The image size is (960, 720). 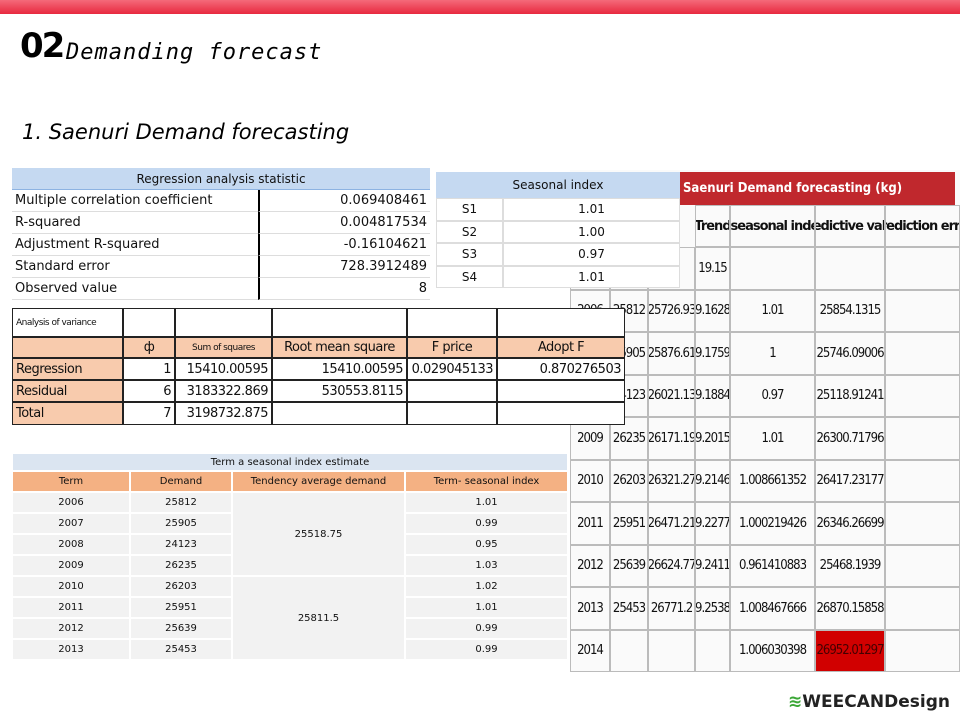 What do you see at coordinates (671, 310) in the screenshot?
I see `cell: 25726.93` at bounding box center [671, 310].